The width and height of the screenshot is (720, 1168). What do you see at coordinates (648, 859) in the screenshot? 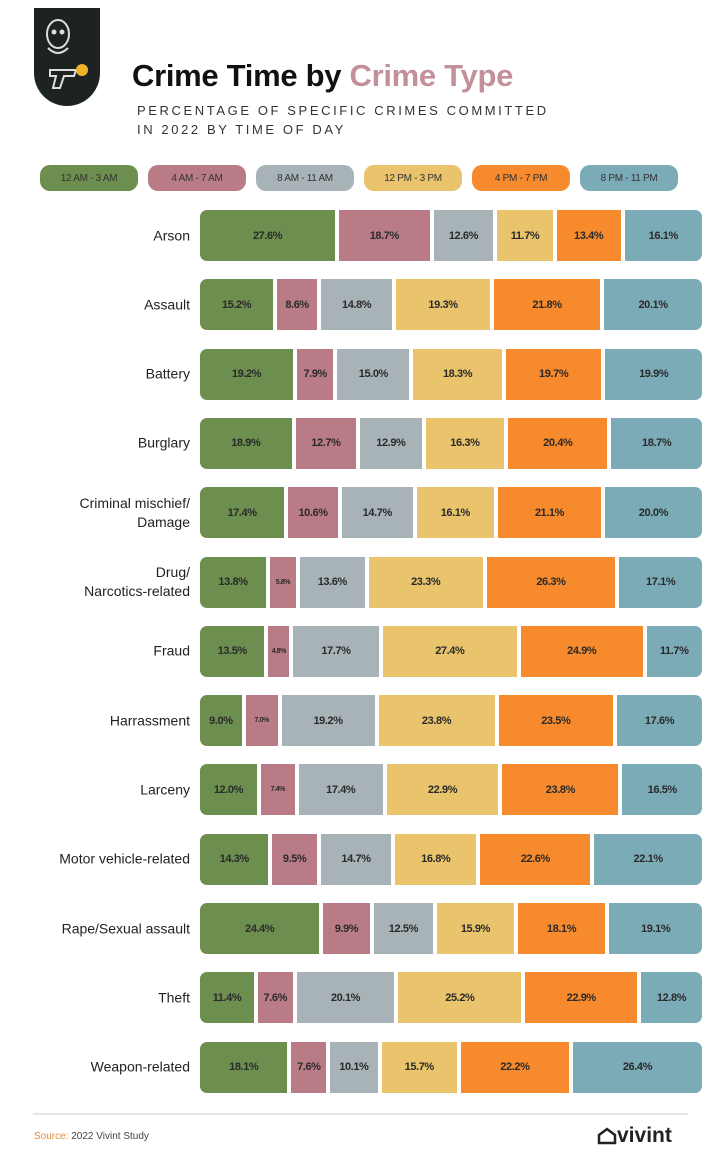
I see `bar-segment: 22.1%` at bounding box center [648, 859].